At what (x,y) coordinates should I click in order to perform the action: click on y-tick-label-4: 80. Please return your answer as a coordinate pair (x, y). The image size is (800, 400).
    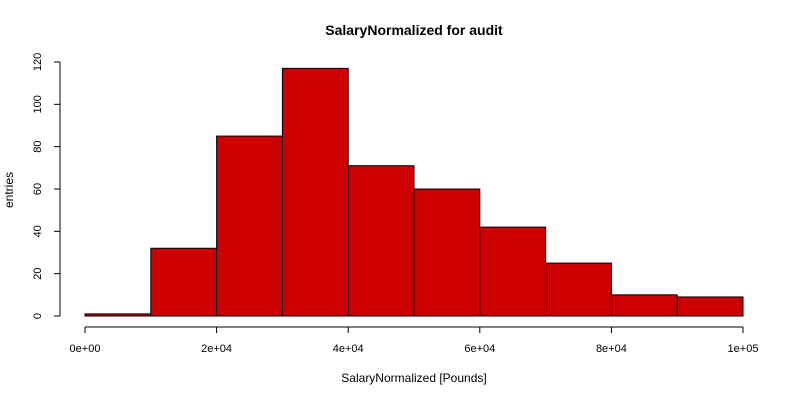
    Looking at the image, I should click on (38, 147).